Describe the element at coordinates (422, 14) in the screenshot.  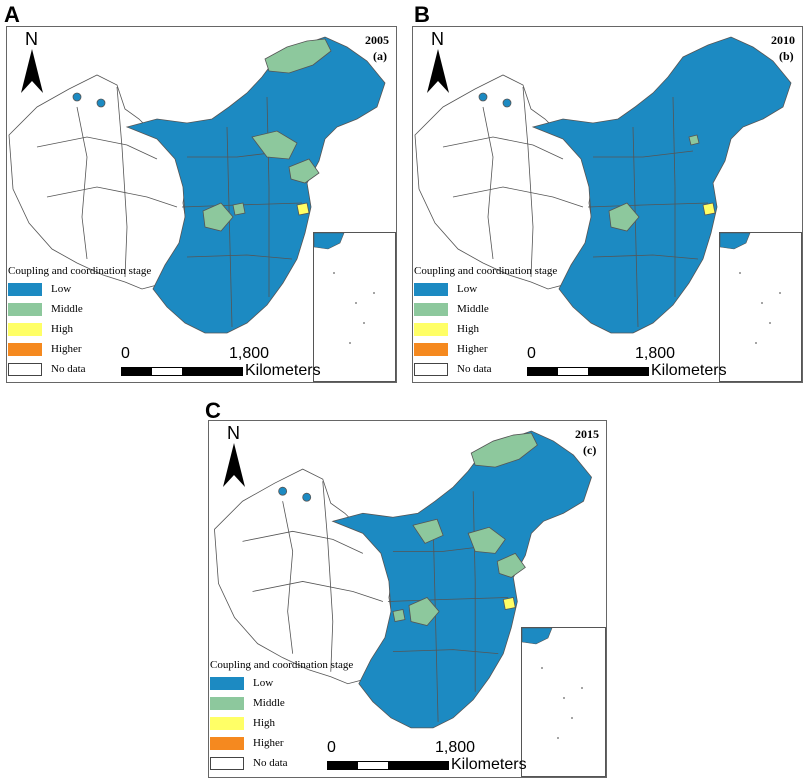
I see `panel-label-b: B` at that location.